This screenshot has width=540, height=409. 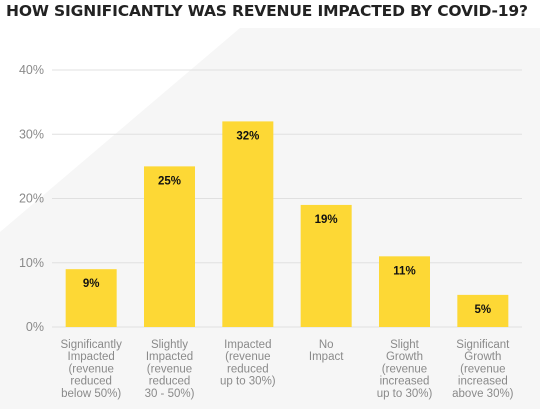 I want to click on y-tick-label: 20%, so click(x=31, y=199).